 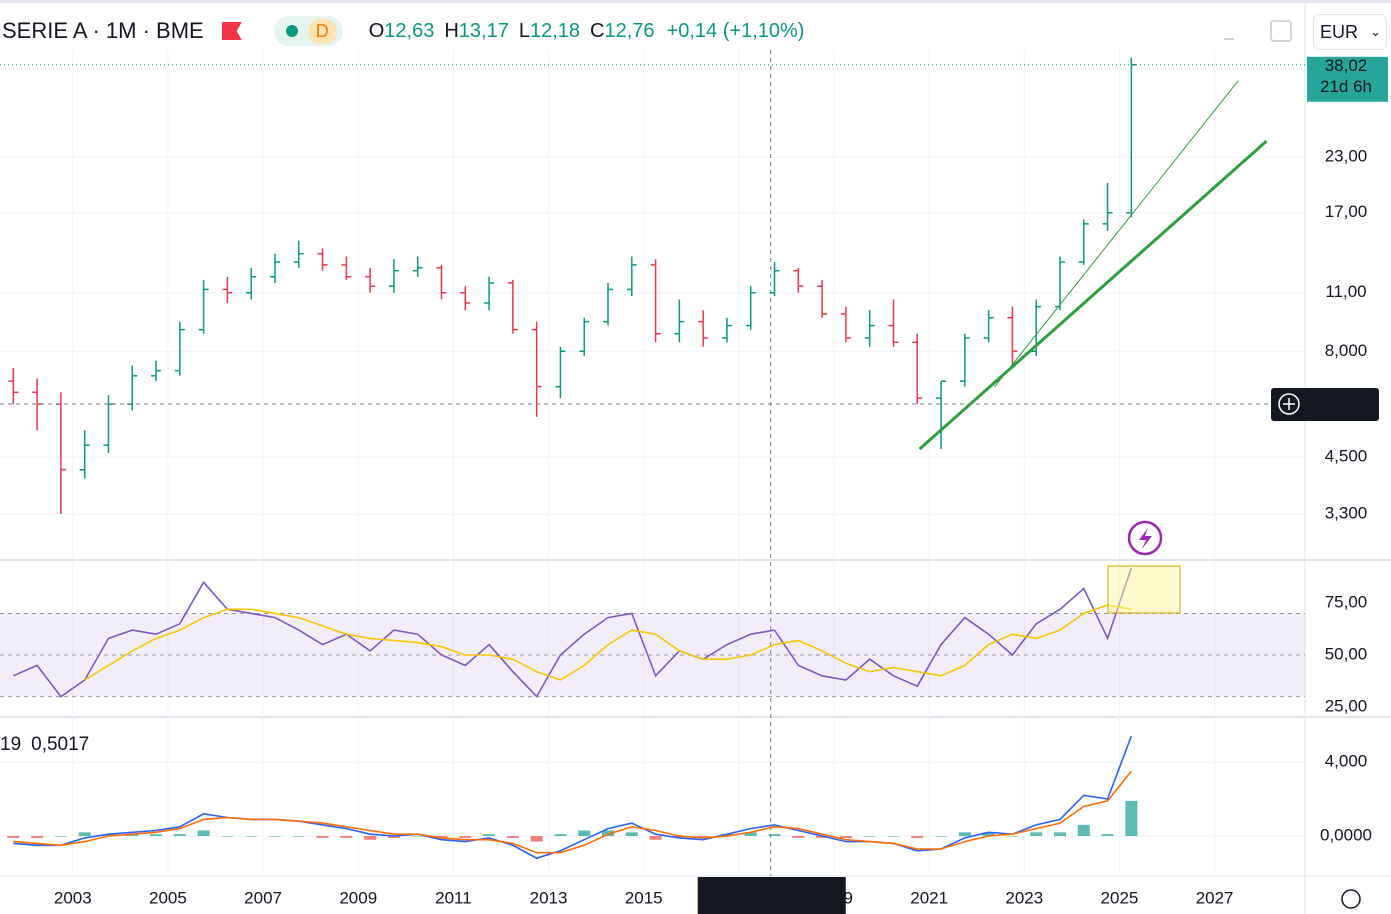 I want to click on crosshair-price-box, so click(x=1325, y=404).